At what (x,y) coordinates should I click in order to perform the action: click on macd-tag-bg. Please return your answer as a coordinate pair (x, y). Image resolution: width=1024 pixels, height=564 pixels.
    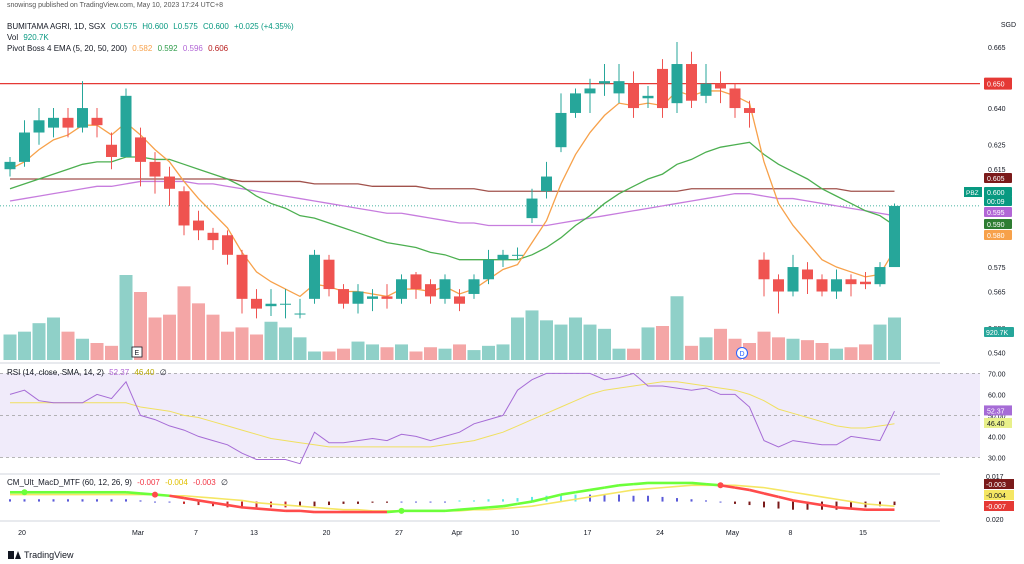
    Looking at the image, I should click on (999, 506).